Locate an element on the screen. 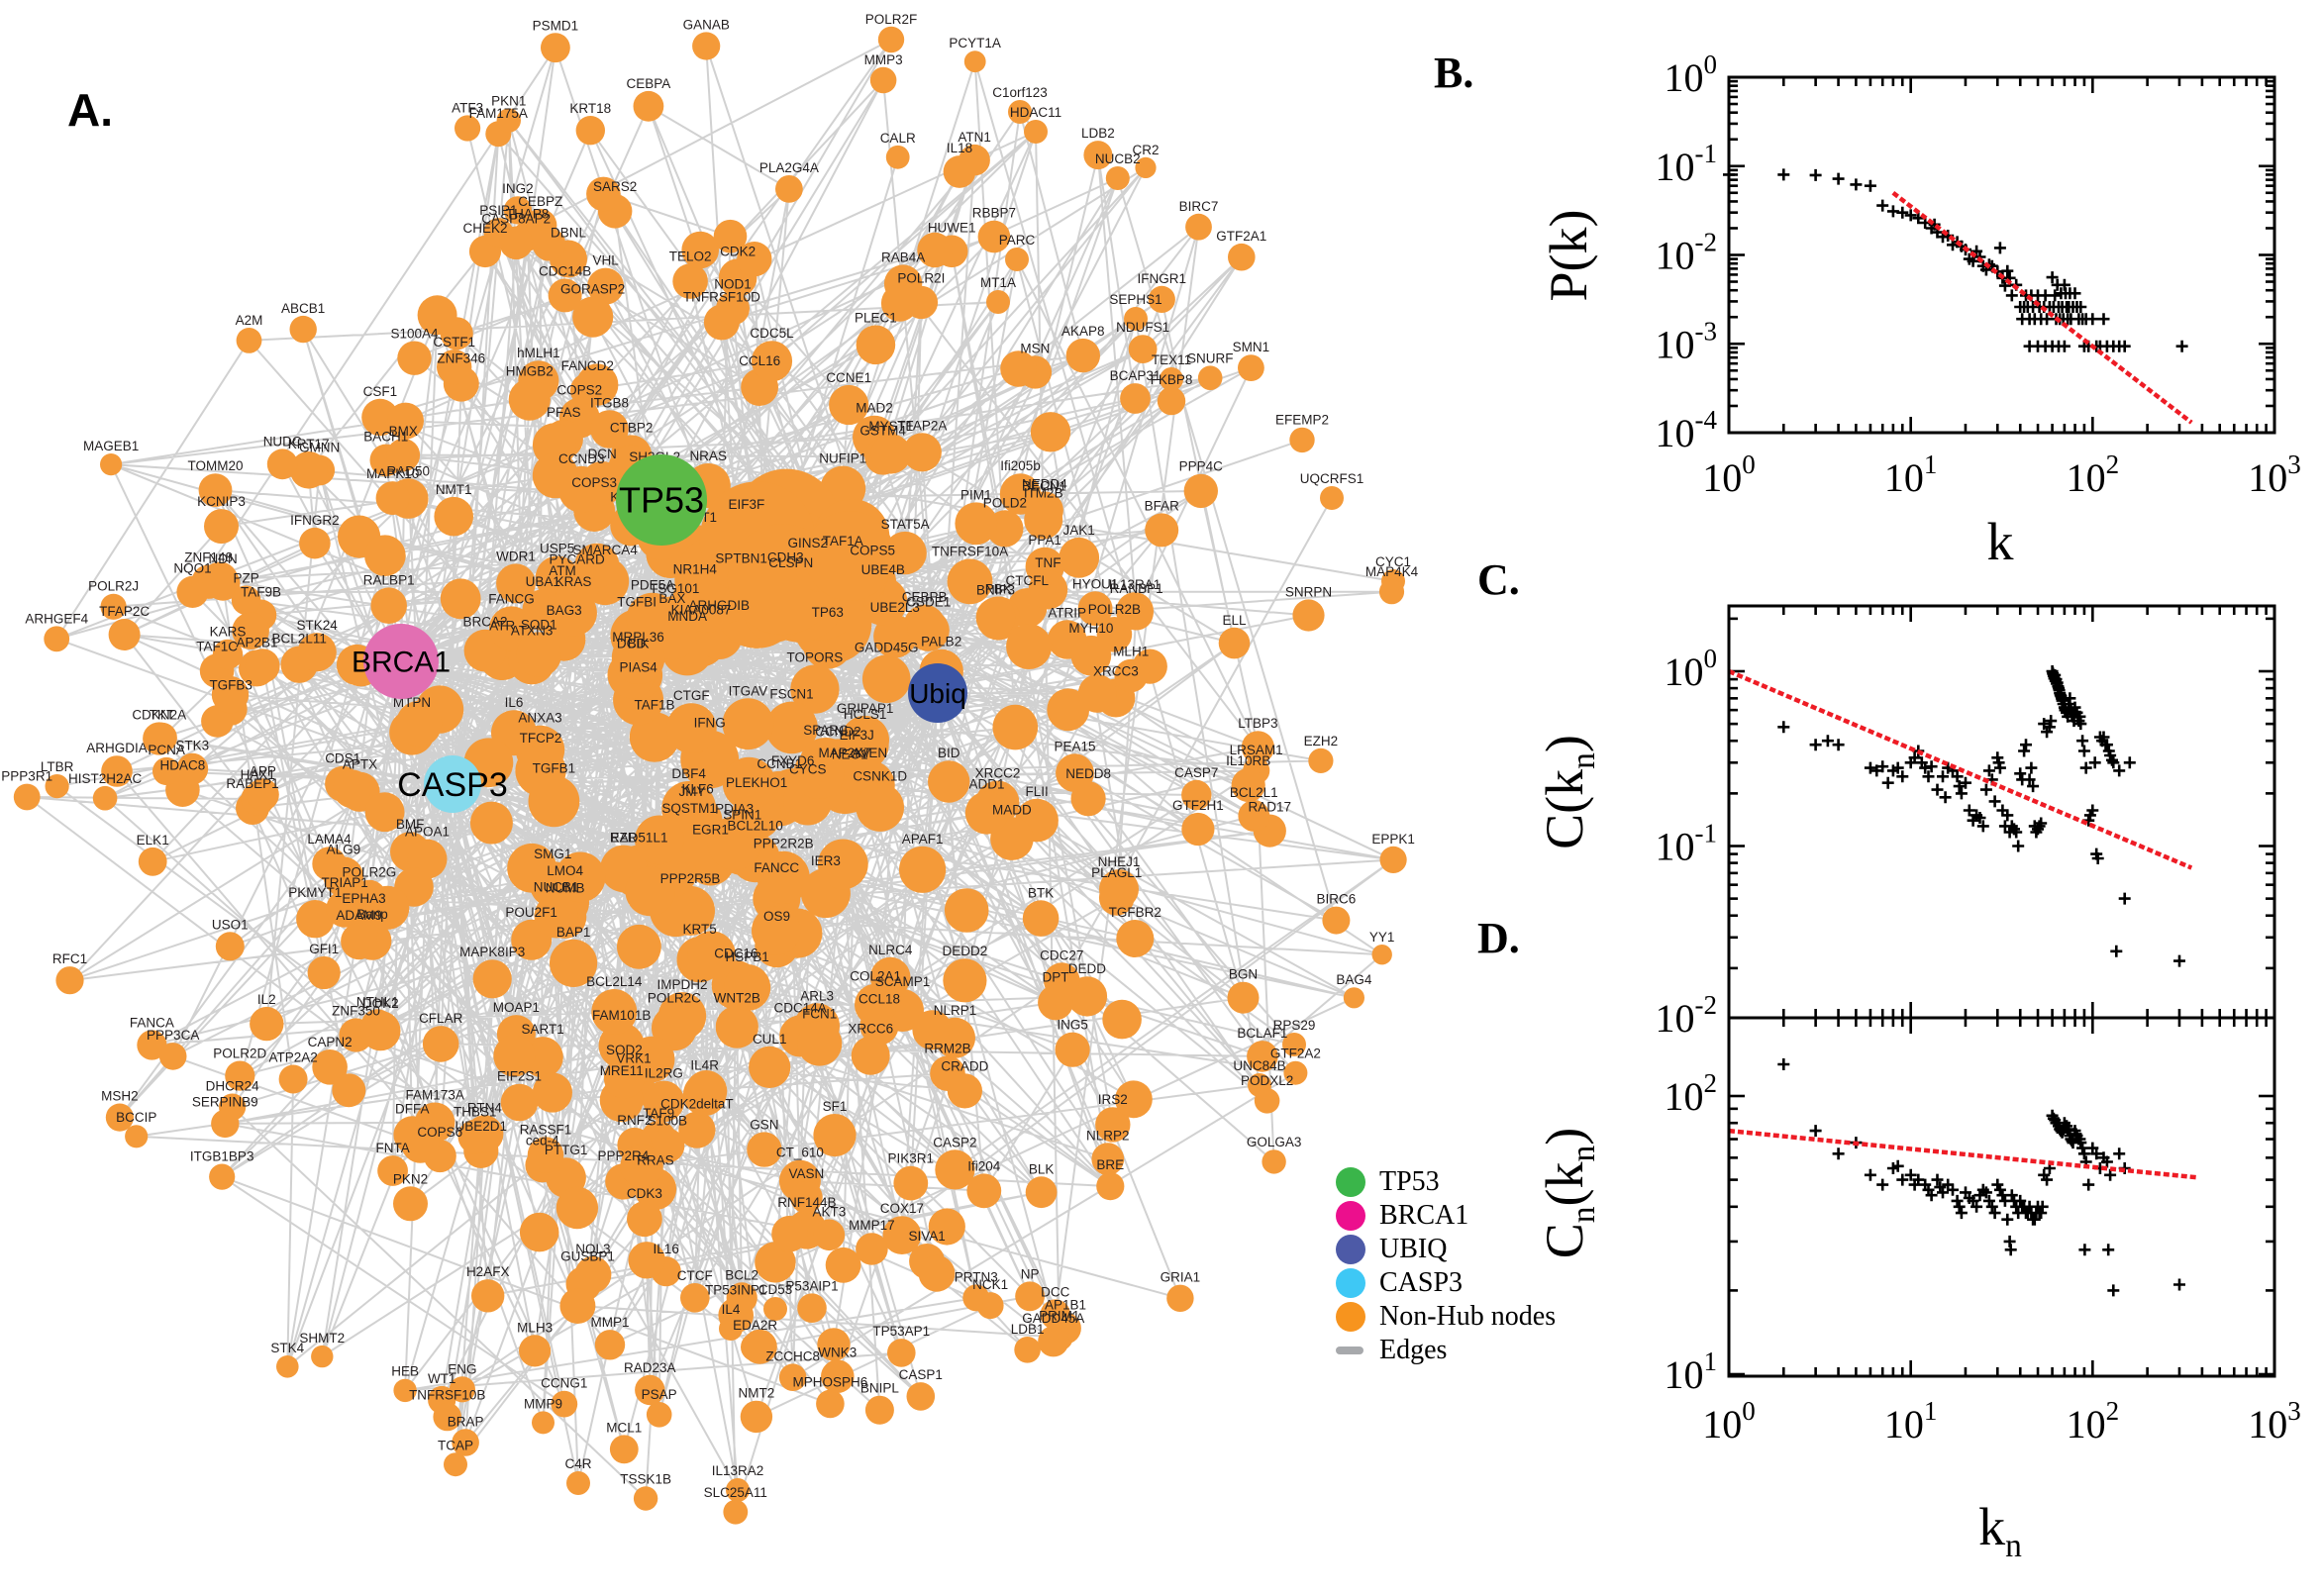 This screenshot has height=1596, width=2323. svg-text: FLII is located at coordinates (1036, 791).